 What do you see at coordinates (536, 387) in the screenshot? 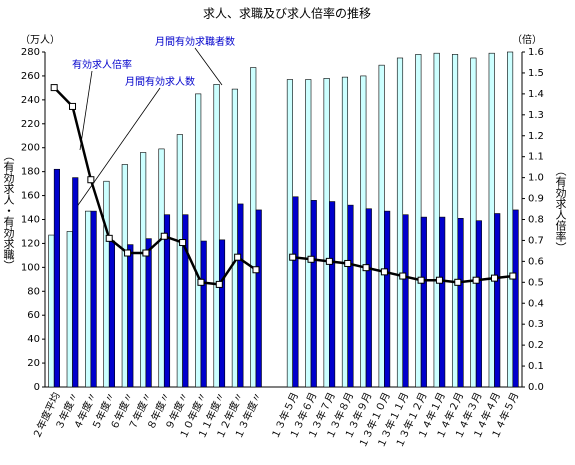
I see `y2-tick-label: 0.0` at bounding box center [536, 387].